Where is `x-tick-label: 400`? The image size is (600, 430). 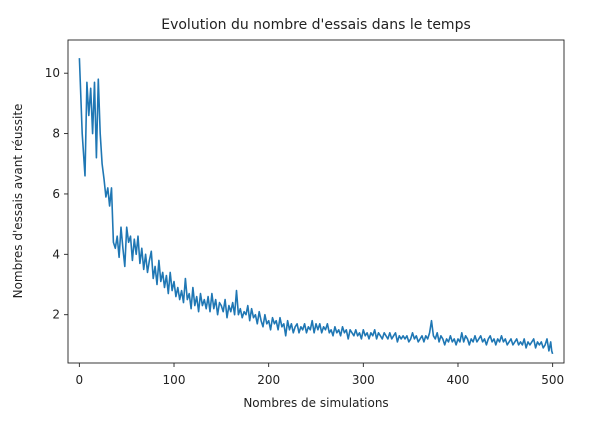
x-tick-label: 400 is located at coordinates (458, 380).